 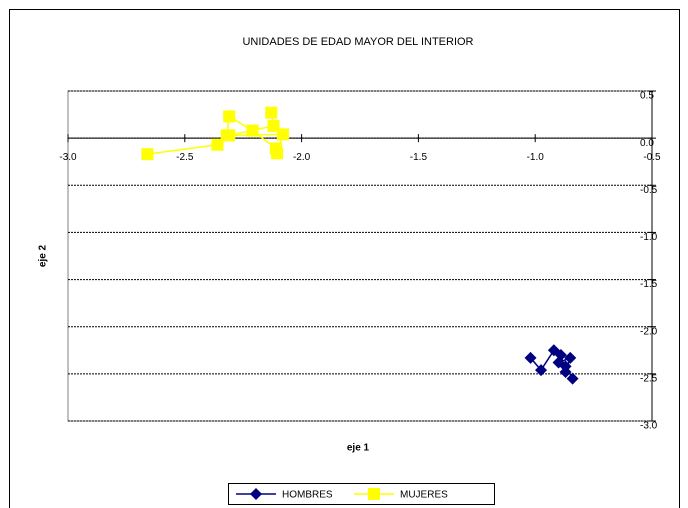 I want to click on x-tick-label: -0.5, so click(x=652, y=157).